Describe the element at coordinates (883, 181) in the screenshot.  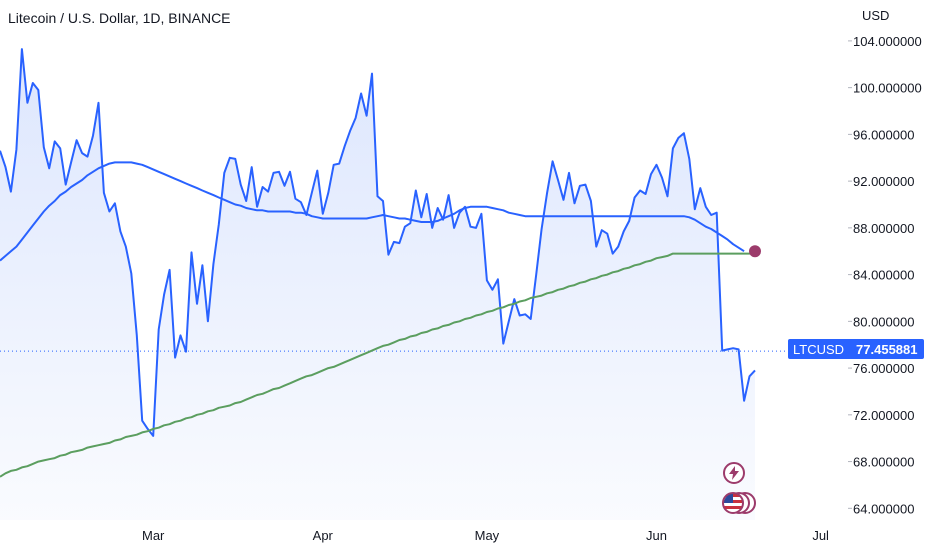
I see `y-tick-label: 92.000000` at that location.